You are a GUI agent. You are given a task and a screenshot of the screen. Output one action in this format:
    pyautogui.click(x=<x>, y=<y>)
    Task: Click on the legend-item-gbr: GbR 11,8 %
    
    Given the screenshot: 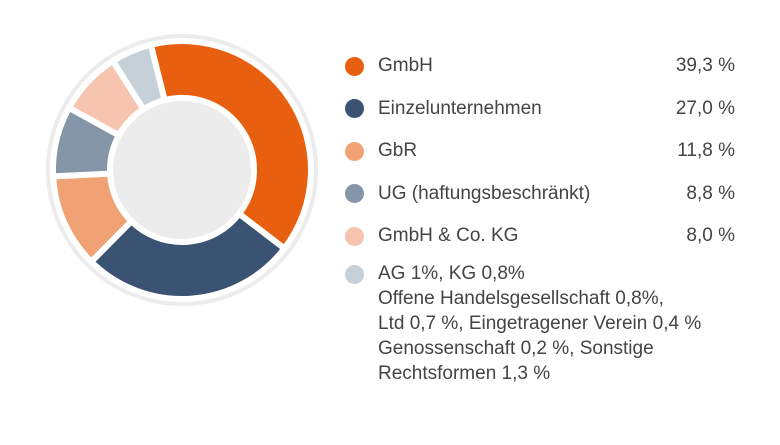 What is the action you would take?
    pyautogui.click(x=545, y=151)
    